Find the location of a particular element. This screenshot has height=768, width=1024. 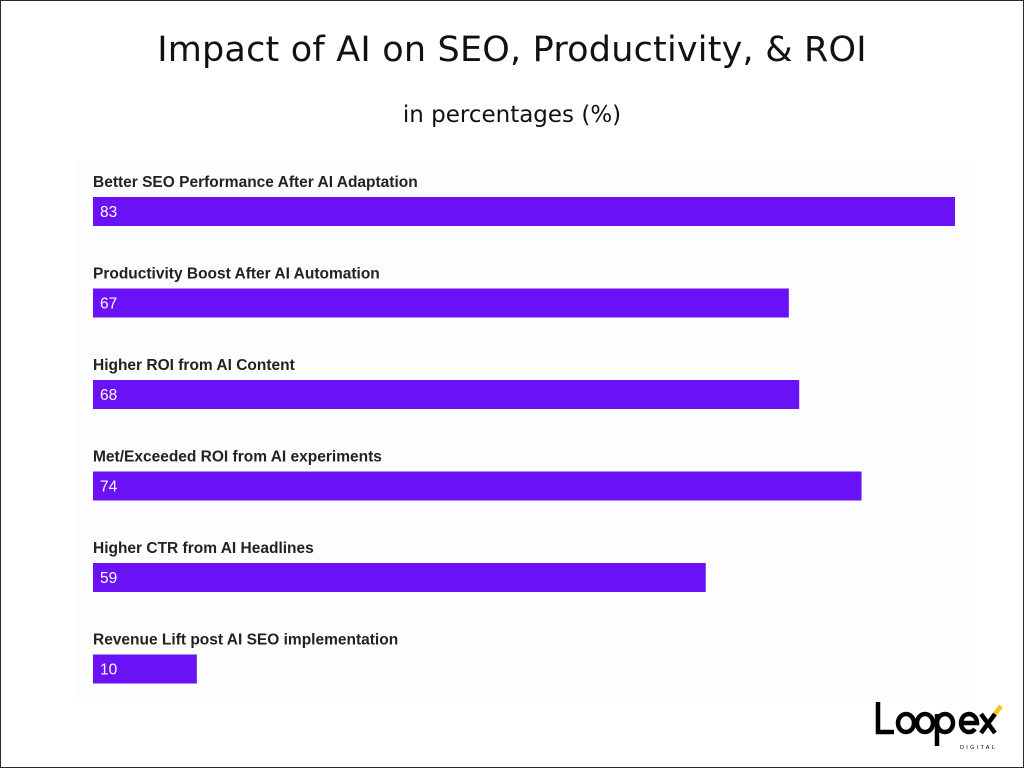

category-label: Productivity Boost After AI Automation is located at coordinates (236, 274).